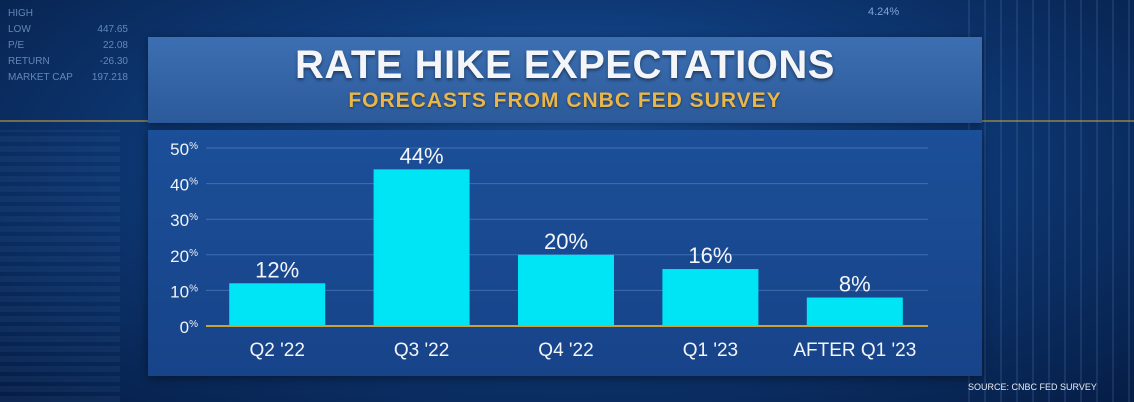 The width and height of the screenshot is (1134, 402). Describe the element at coordinates (566, 241) in the screenshot. I see `bar-value-label: 20%` at that location.